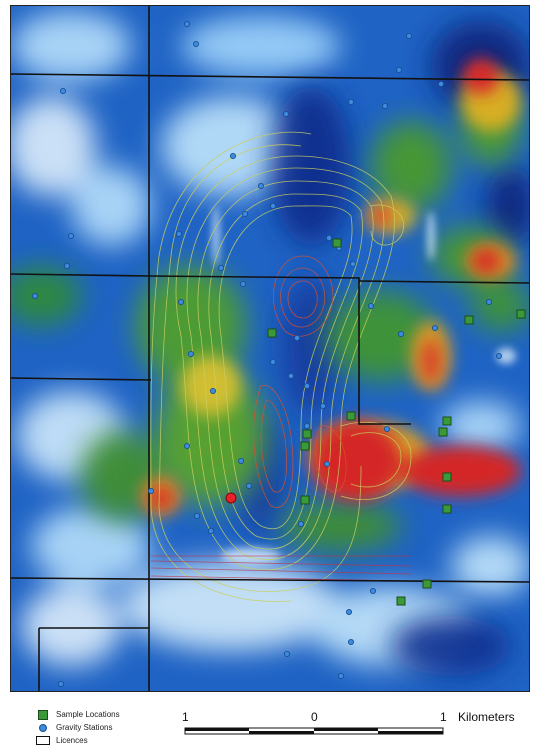 Image resolution: width=535 pixels, height=750 pixels. I want to click on scale-label-right: 1, so click(443, 717).